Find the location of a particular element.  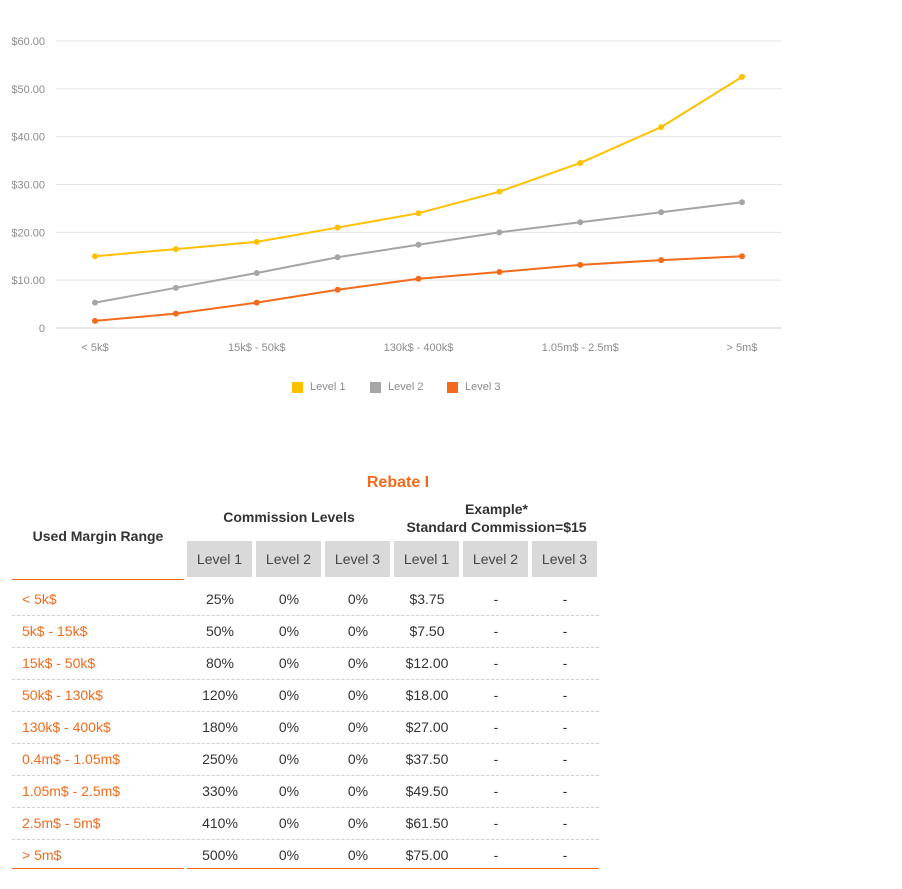

table-cell-e1: $7.50 is located at coordinates (427, 631).